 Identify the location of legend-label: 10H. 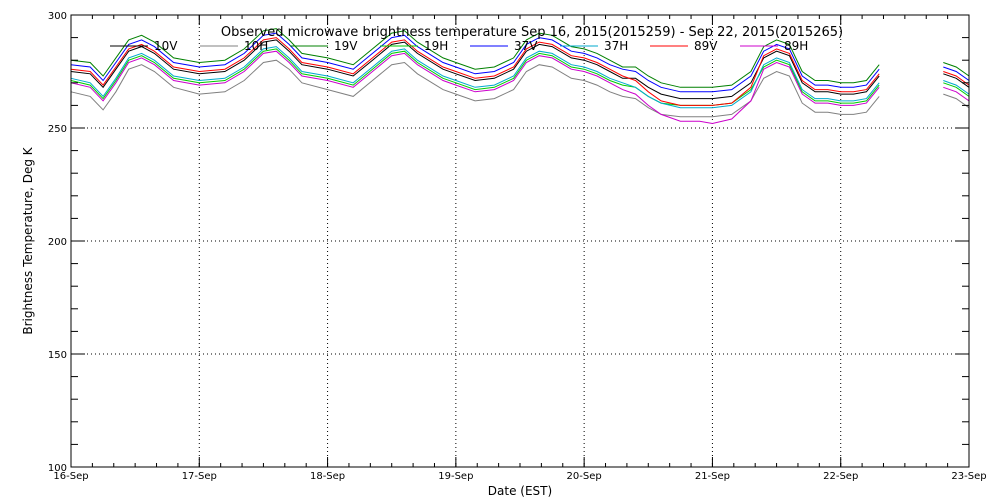
(256, 46).